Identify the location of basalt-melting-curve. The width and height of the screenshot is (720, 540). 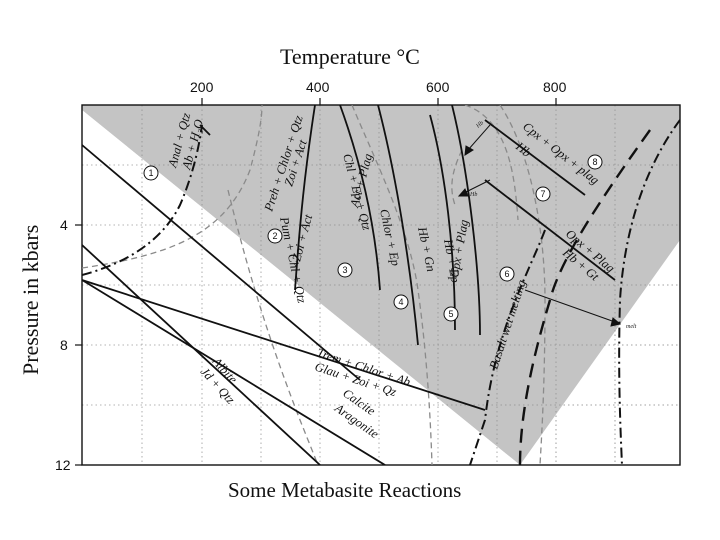
(584, 297).